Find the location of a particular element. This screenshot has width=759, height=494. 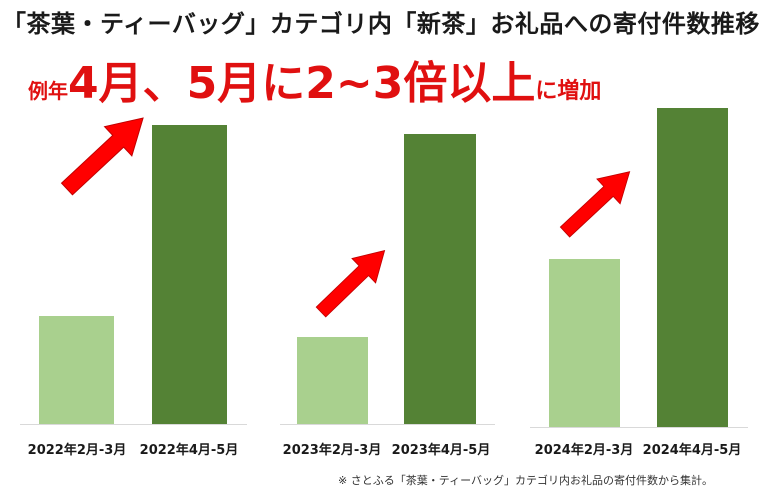

headline-main: 4月、5月に2~3倍以上 is located at coordinates (302, 83).